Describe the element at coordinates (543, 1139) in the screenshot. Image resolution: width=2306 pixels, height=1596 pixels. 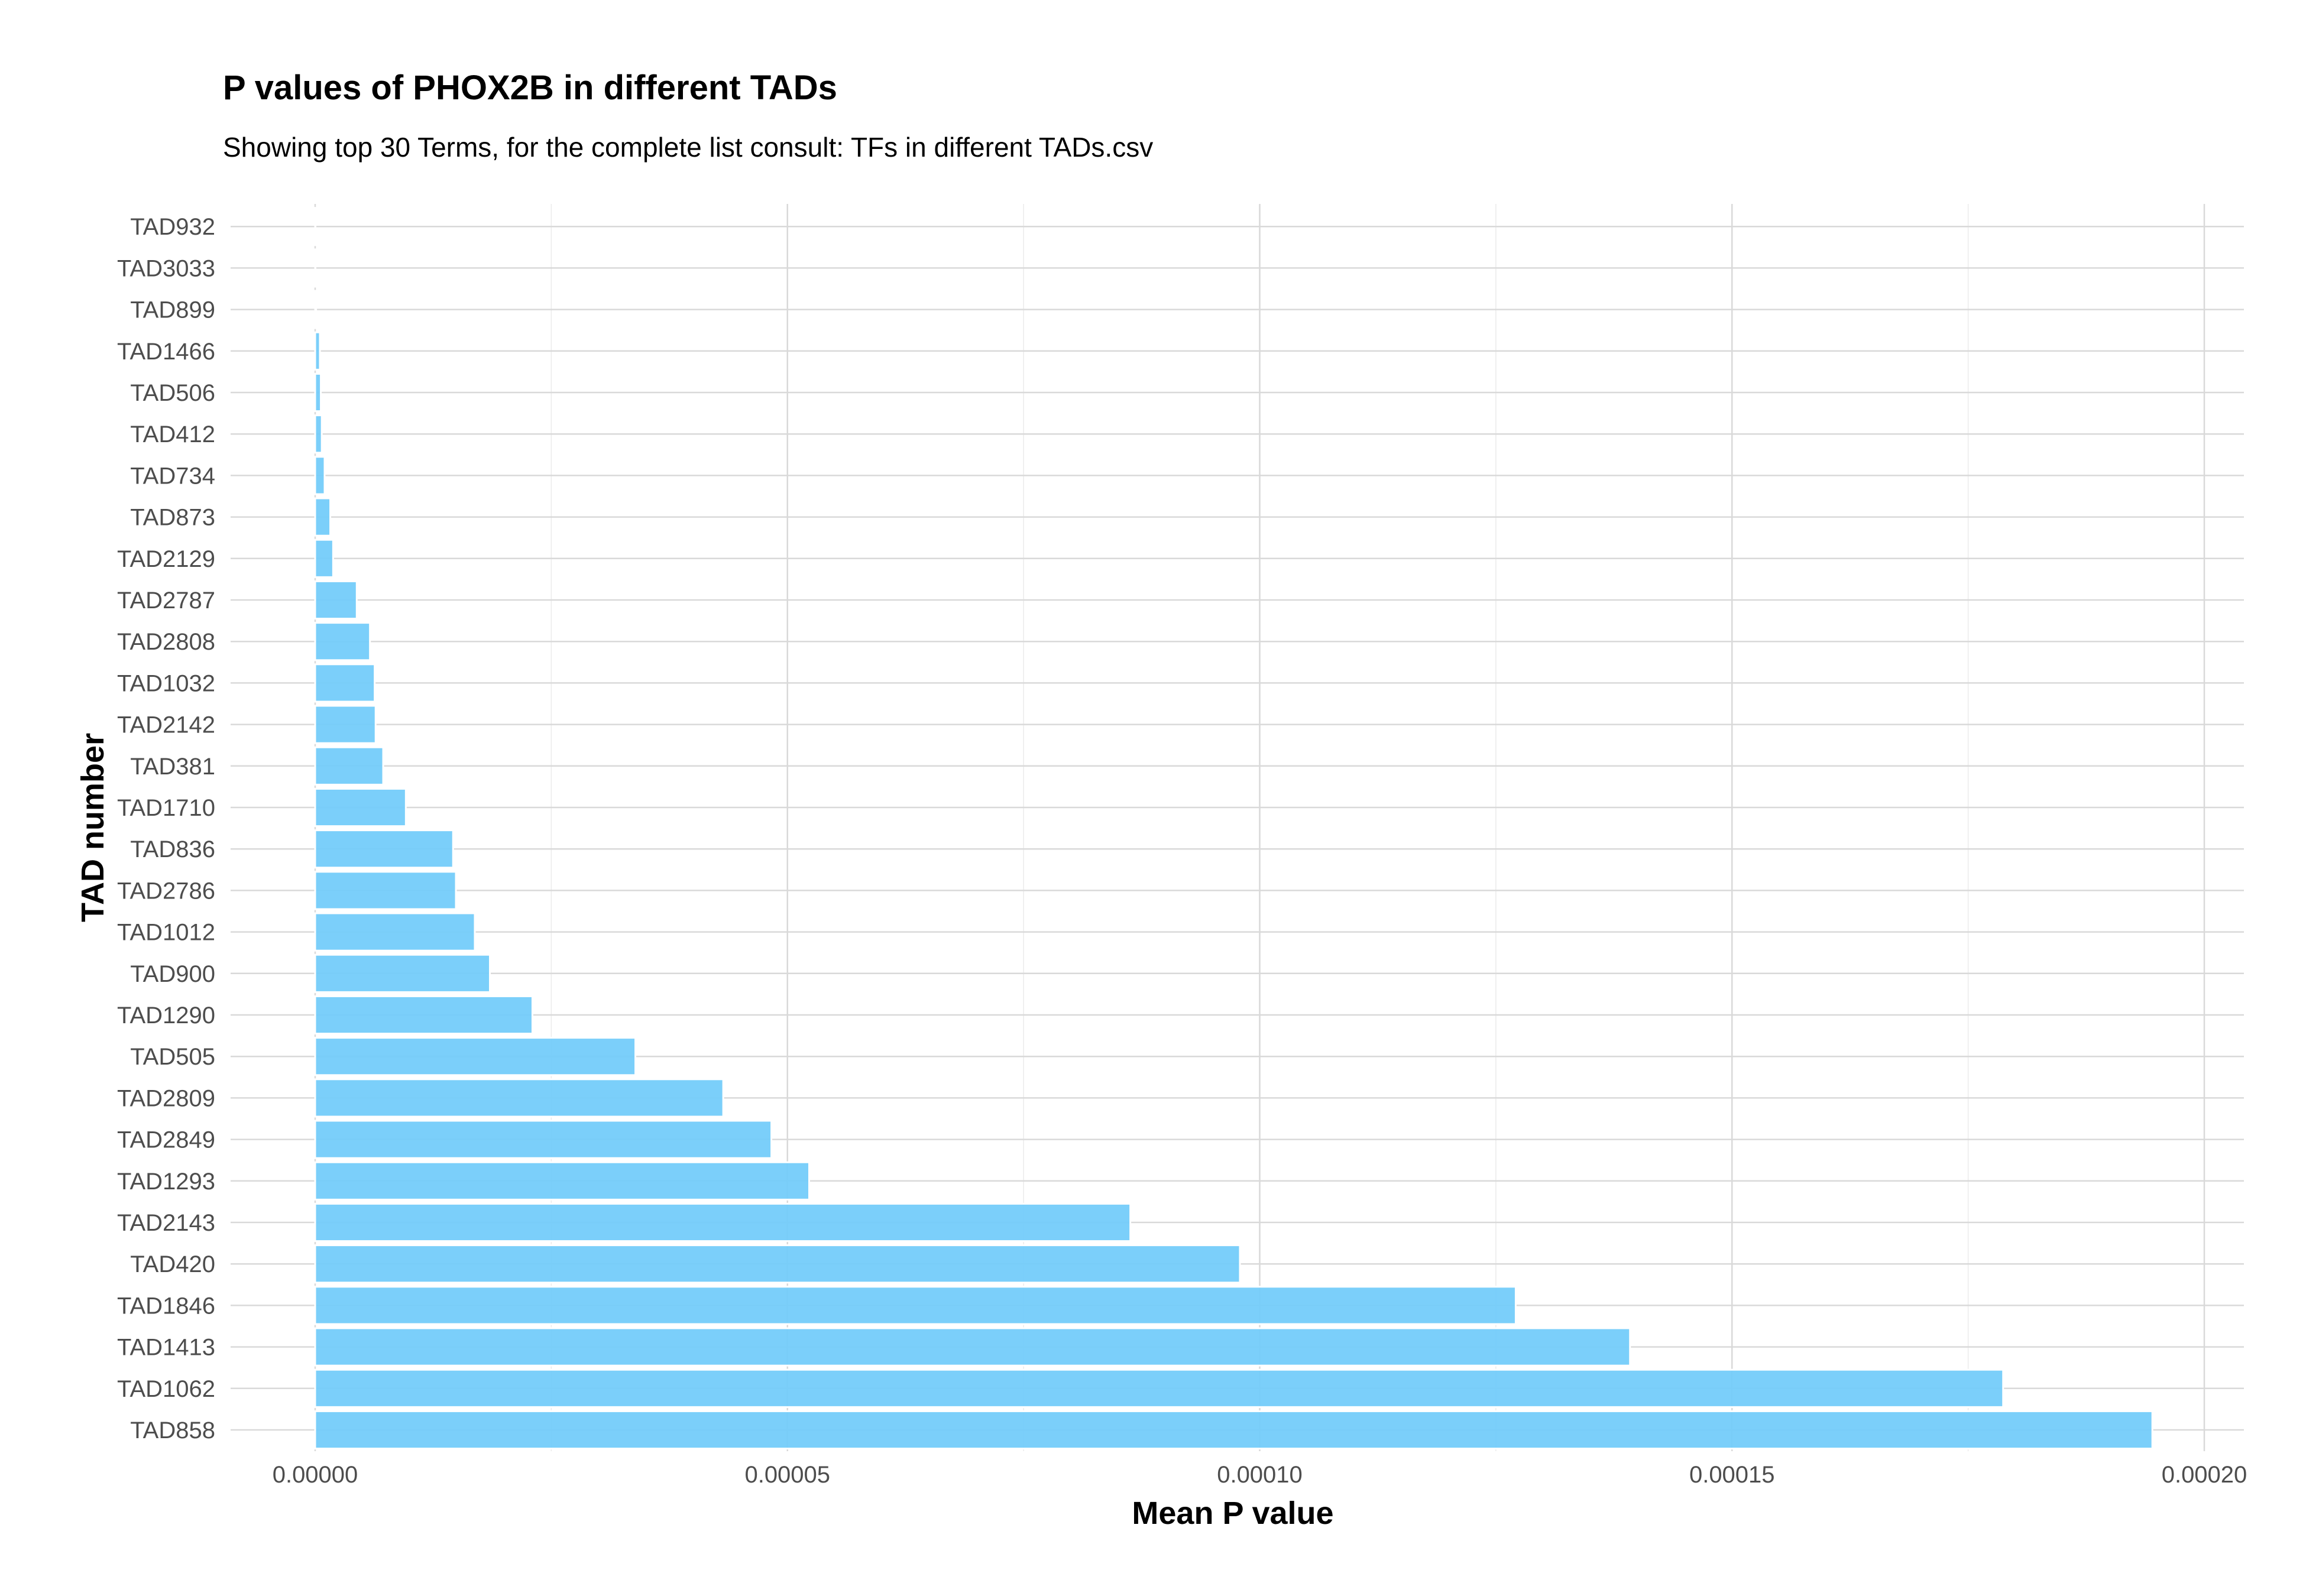
I see `bar-tad2849` at that location.